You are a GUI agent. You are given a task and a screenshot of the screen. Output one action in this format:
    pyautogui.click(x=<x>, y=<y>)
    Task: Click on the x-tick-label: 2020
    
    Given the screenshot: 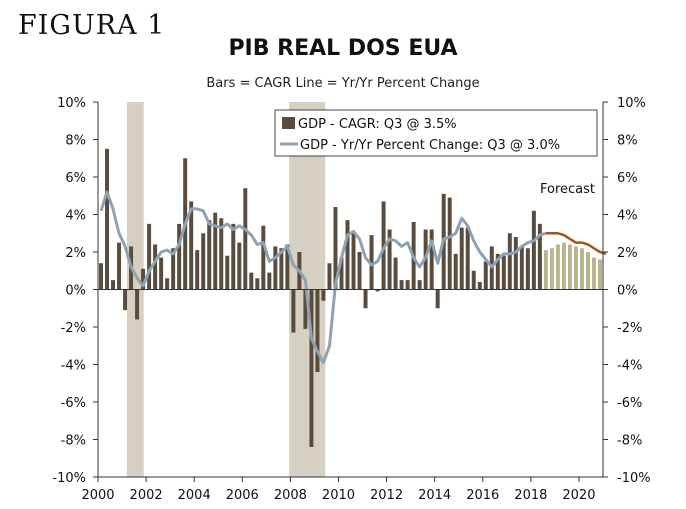 What is the action you would take?
    pyautogui.click(x=578, y=495)
    